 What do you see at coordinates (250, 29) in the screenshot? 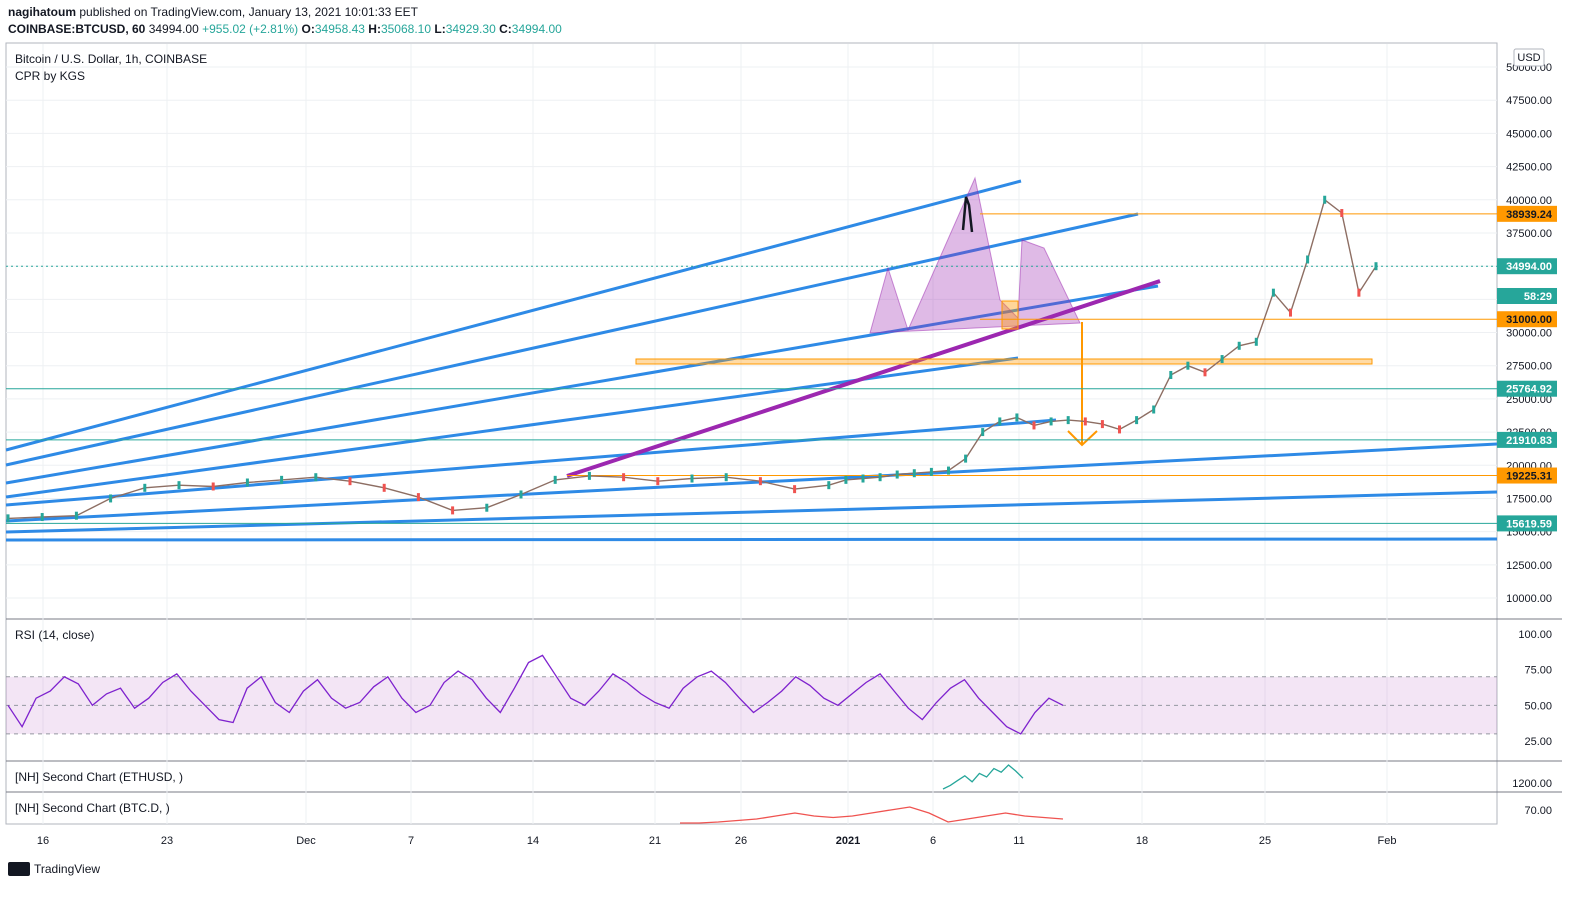
I see `price-change: +955.02 (+2.81%)` at bounding box center [250, 29].